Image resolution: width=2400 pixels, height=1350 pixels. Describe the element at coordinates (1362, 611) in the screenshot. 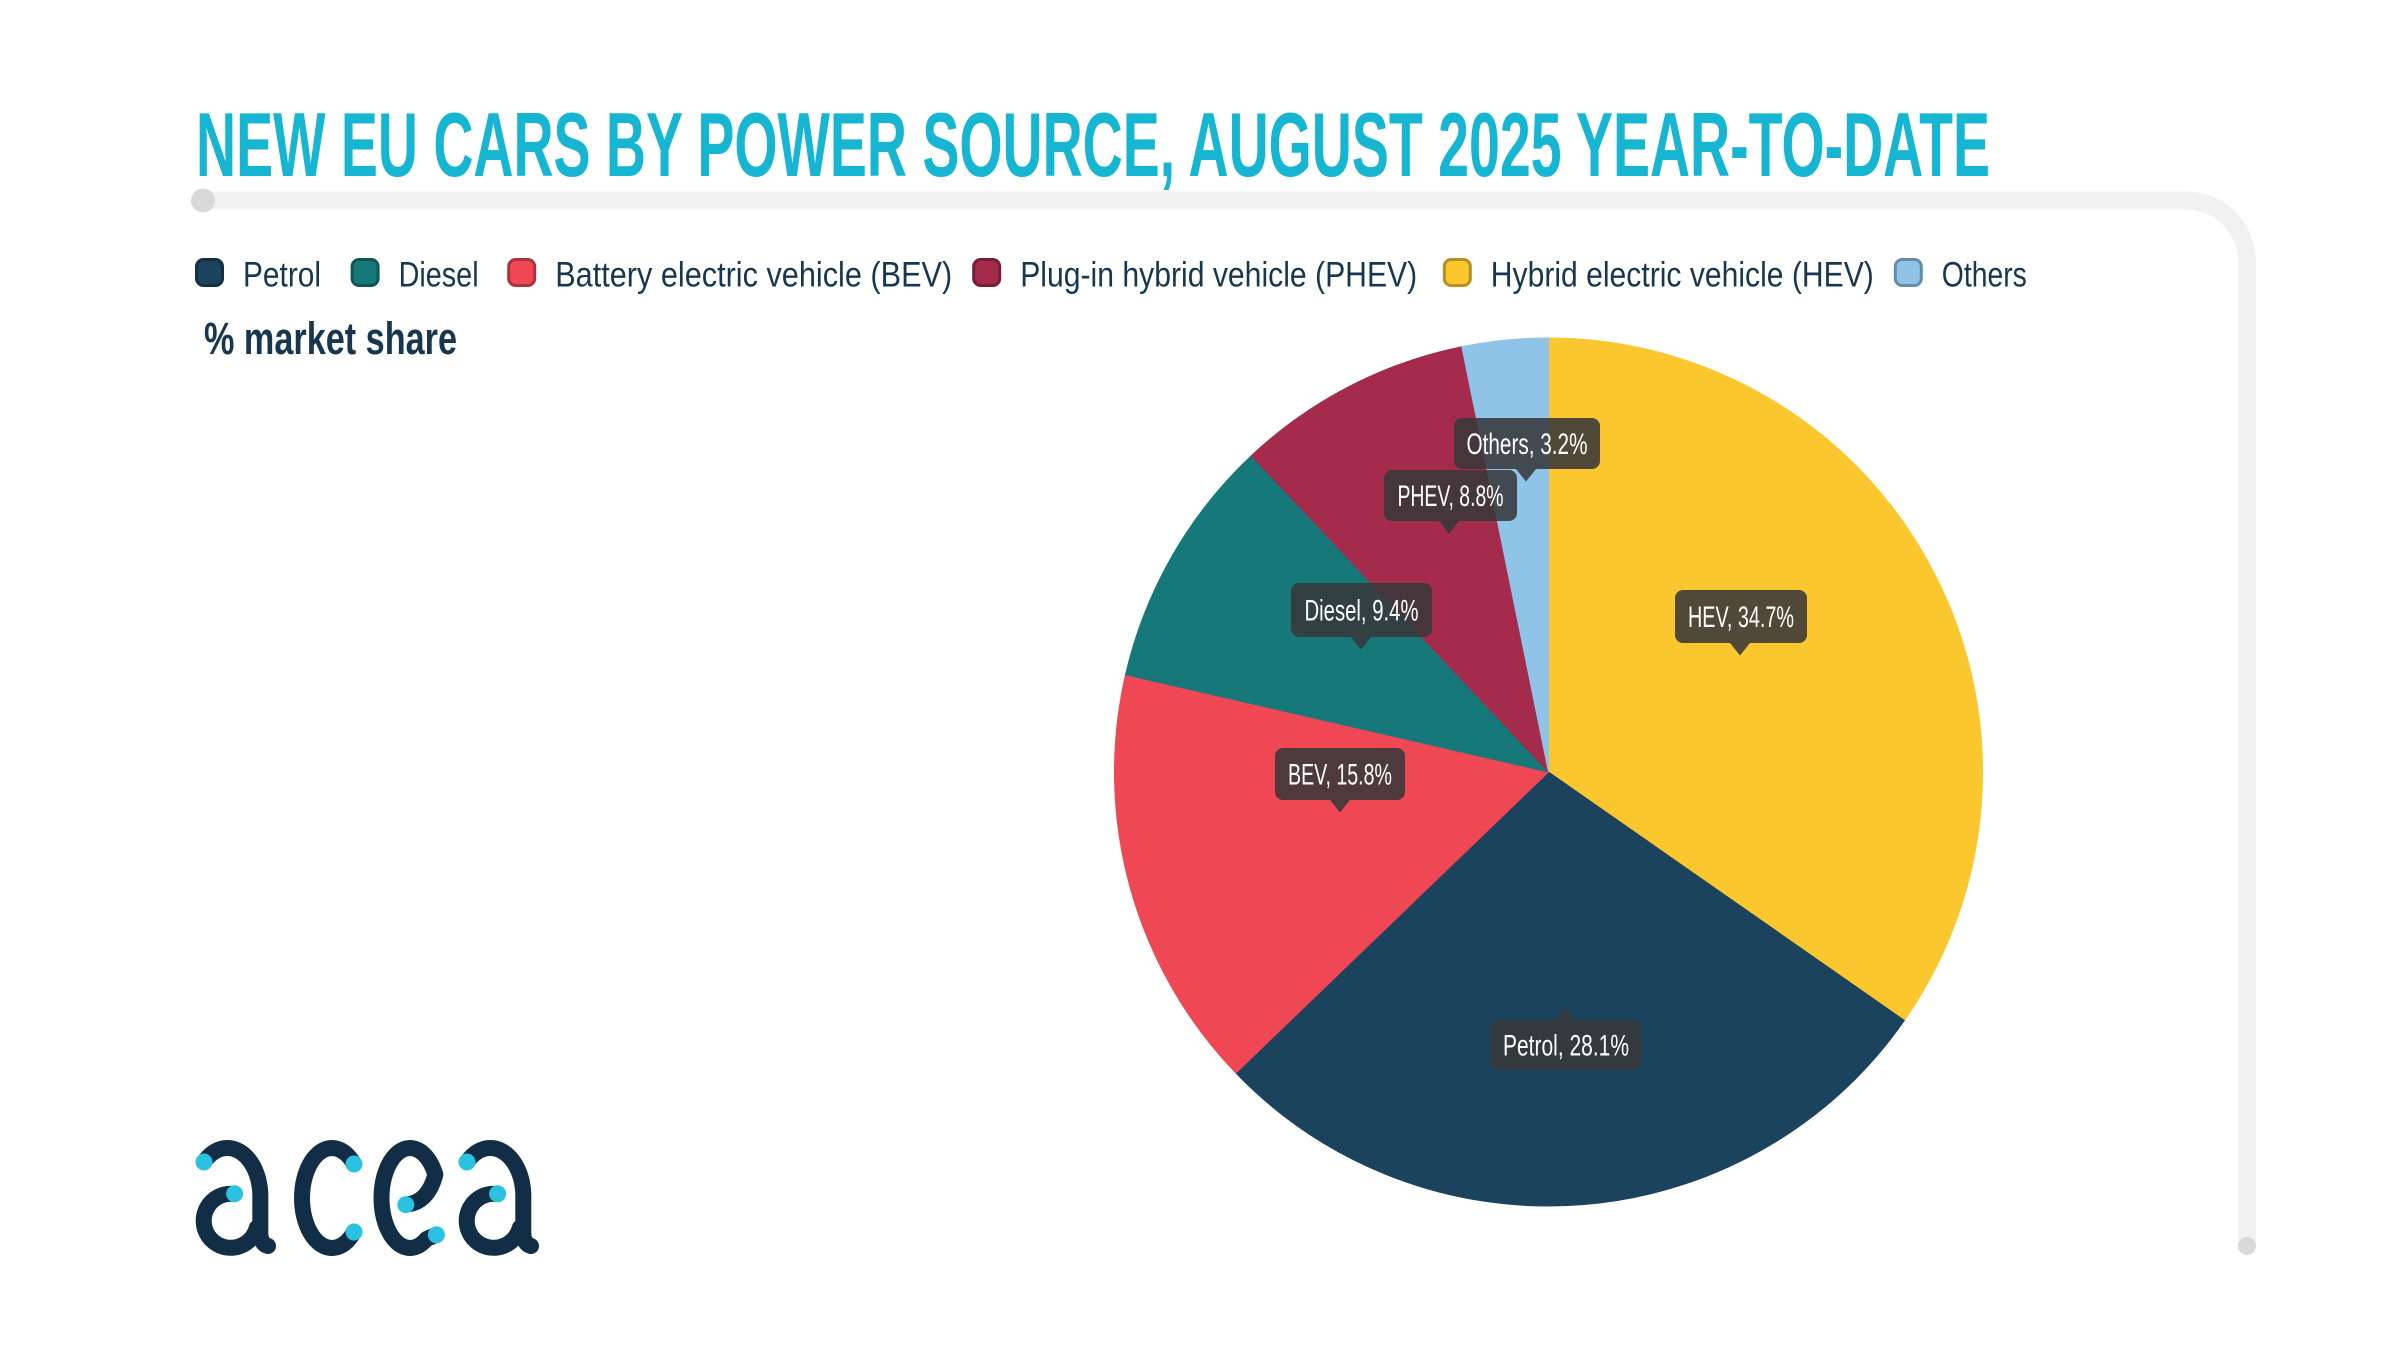

I see `svg-text: Diesel, 9.4%` at that location.